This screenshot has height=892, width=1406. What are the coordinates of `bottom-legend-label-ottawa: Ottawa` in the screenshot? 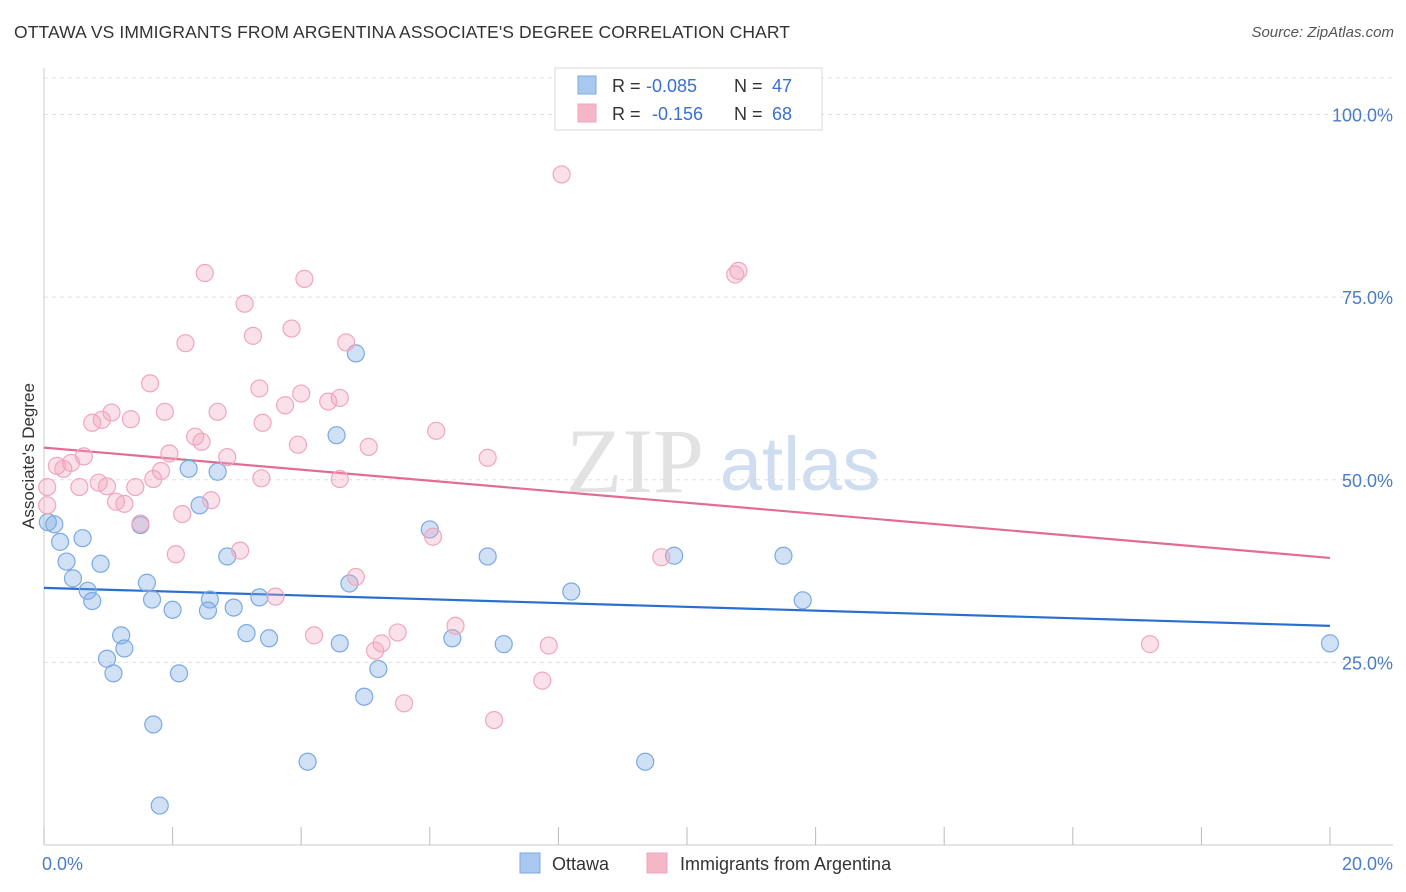 It's located at (581, 864).